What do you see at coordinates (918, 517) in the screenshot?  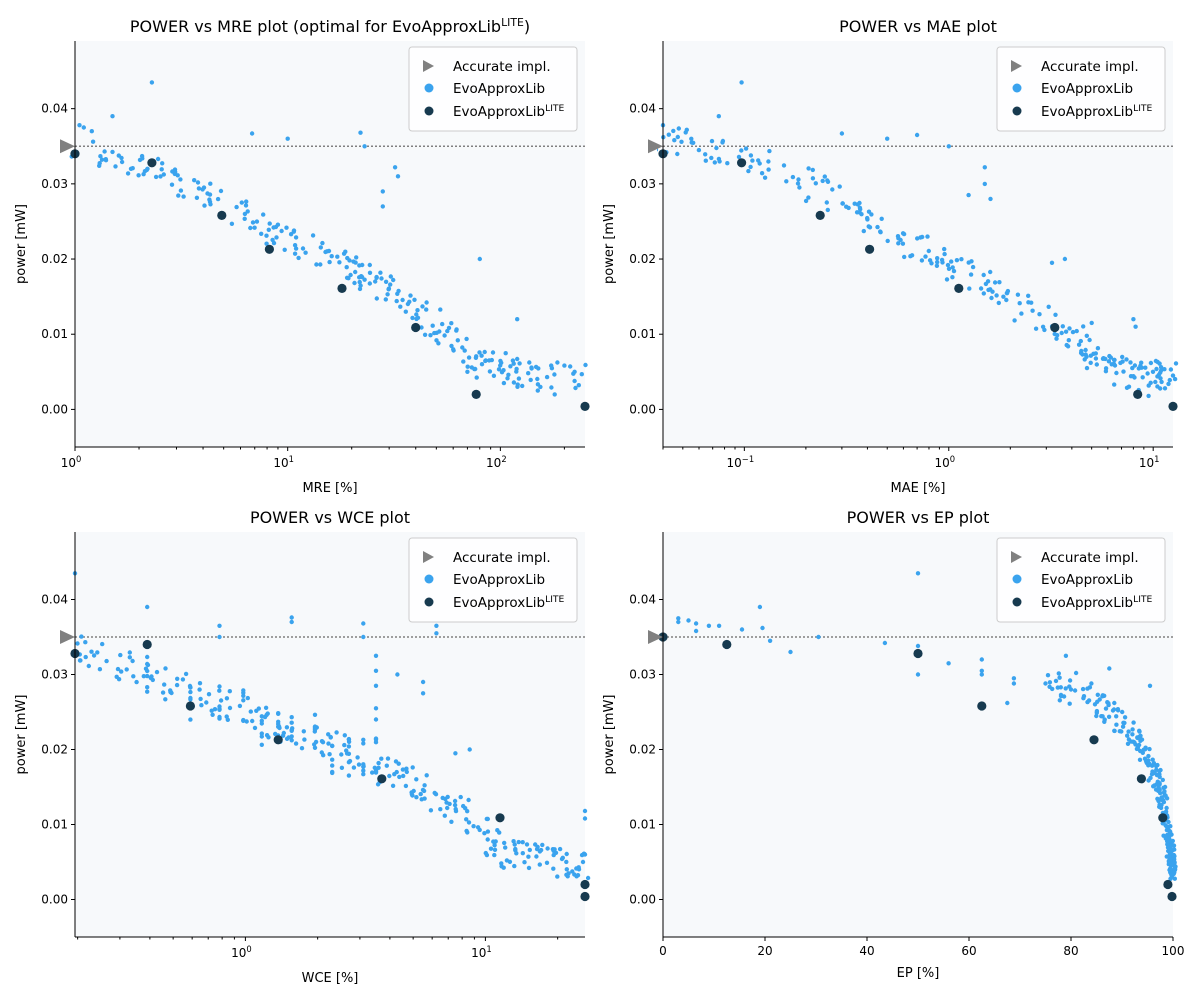 I see `chart-title-text: POWER vs EP plot` at bounding box center [918, 517].